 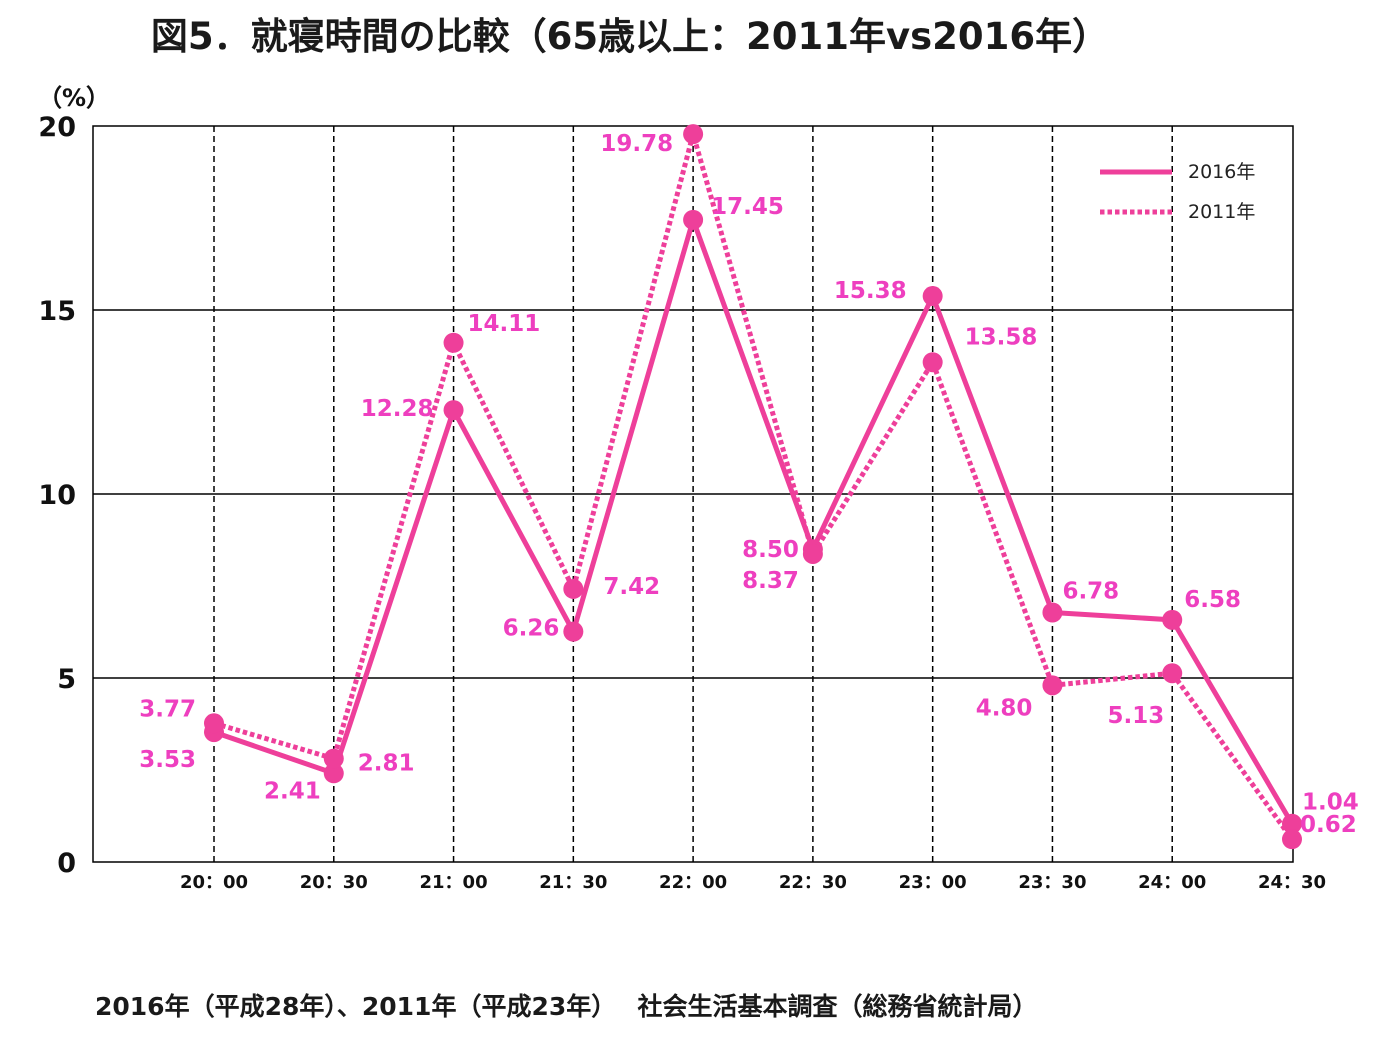 I want to click on data-label: 15.38, so click(x=870, y=291).